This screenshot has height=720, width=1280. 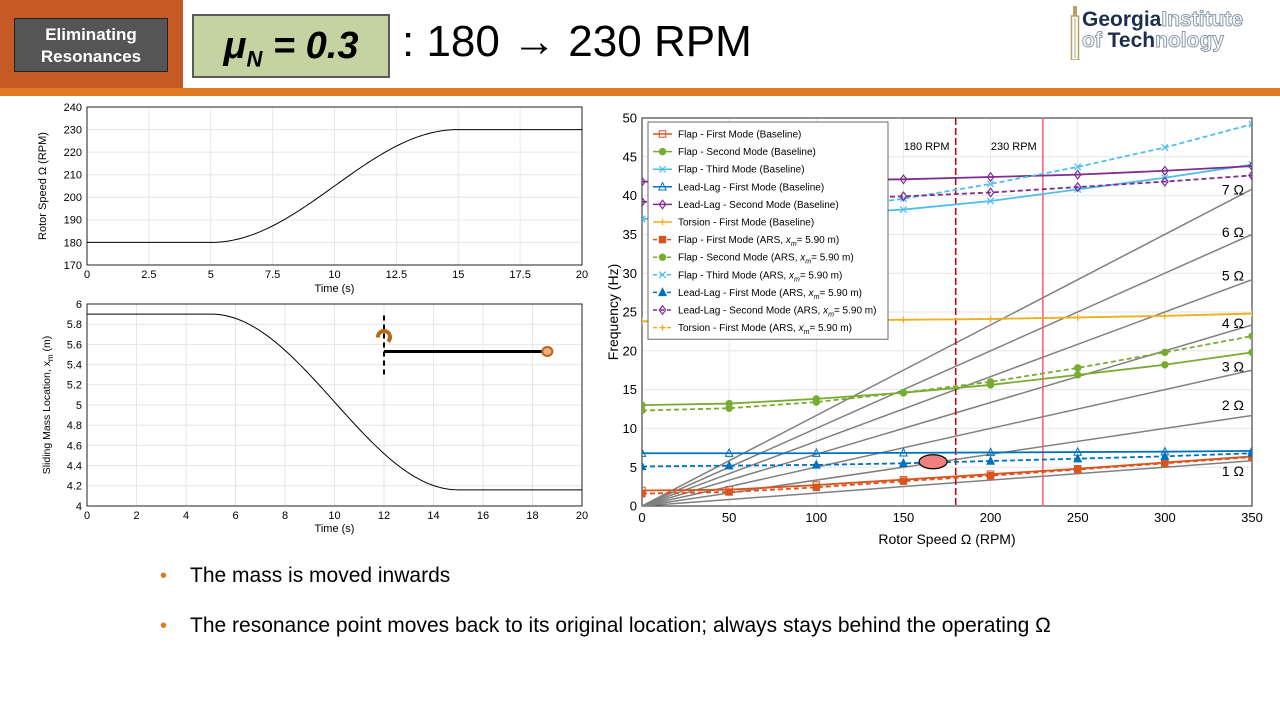 I want to click on y-tick-label: 220, so click(x=73, y=153).